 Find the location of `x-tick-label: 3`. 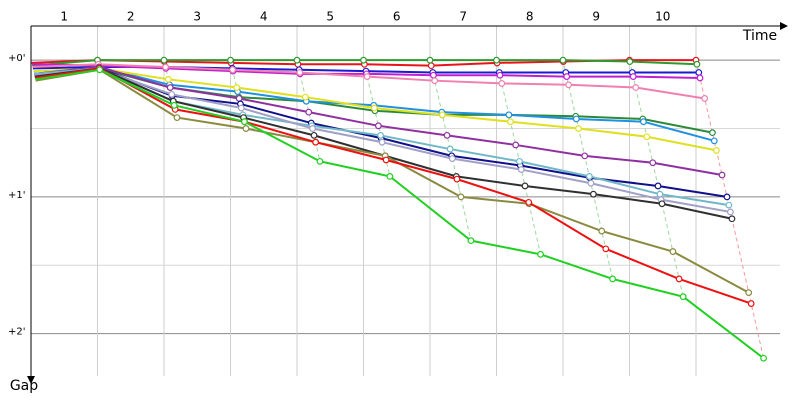

x-tick-label: 3 is located at coordinates (197, 17).